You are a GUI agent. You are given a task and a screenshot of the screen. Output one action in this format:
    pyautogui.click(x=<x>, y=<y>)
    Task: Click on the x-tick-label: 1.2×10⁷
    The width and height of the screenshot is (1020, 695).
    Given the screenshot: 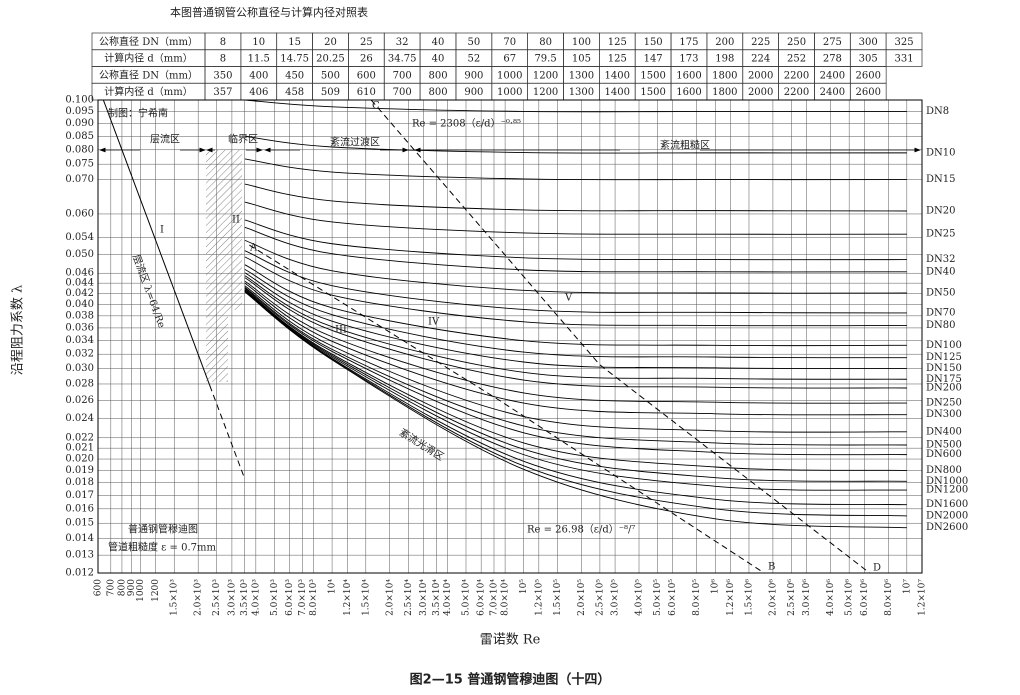 What is the action you would take?
    pyautogui.click(x=923, y=597)
    